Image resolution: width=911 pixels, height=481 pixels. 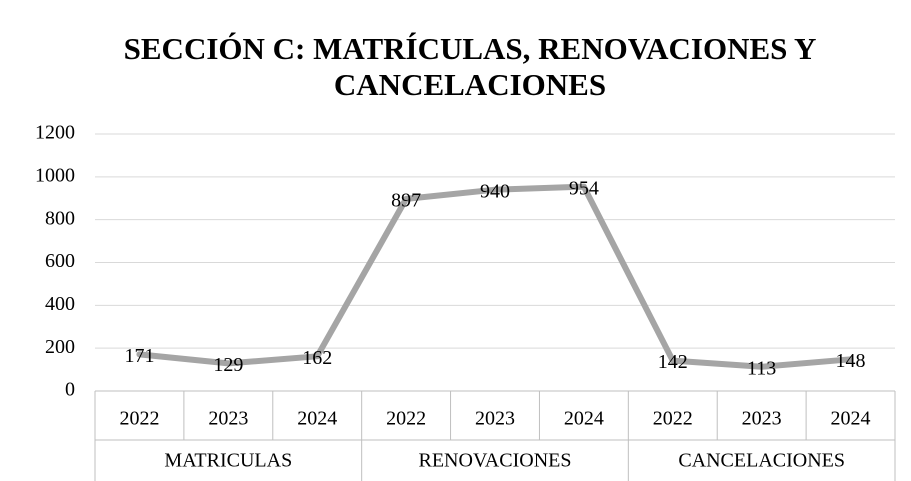 I want to click on y-tick-label: 1200, so click(x=55, y=133).